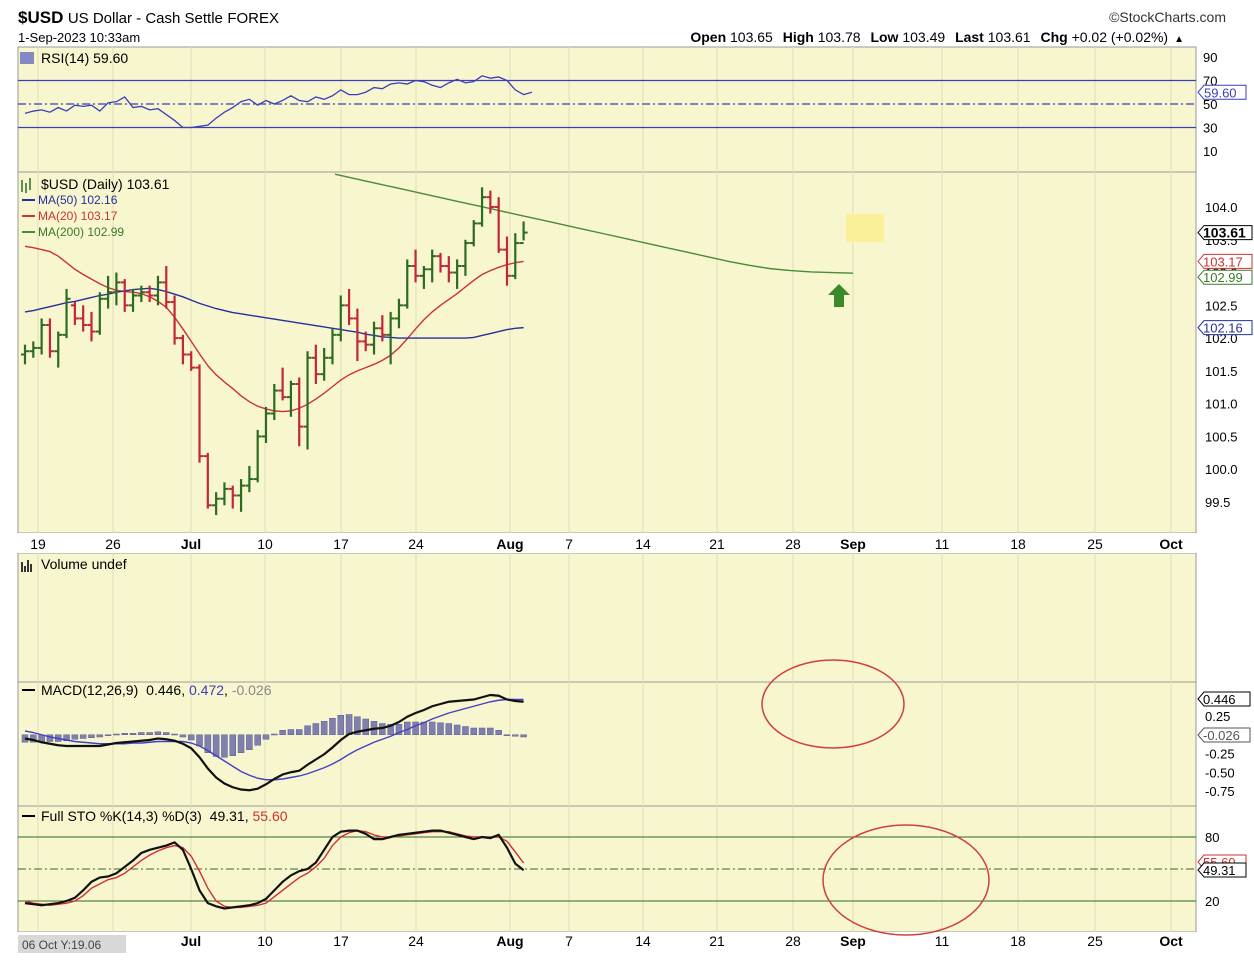 This screenshot has height=960, width=1254. Describe the element at coordinates (38, 544) in the screenshot. I see `x-tick-label: 19` at that location.